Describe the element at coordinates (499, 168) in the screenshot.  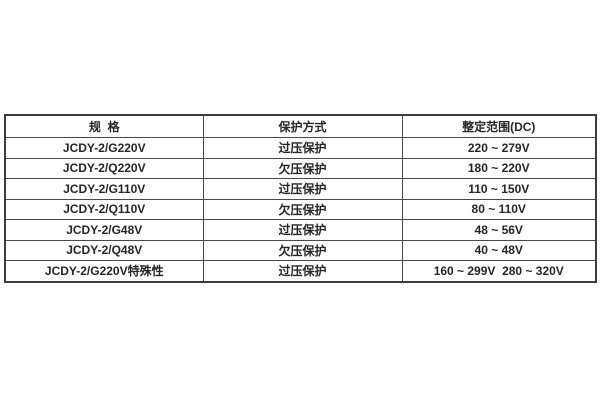
I see `range-cell: 180 ~ 220V` at that location.